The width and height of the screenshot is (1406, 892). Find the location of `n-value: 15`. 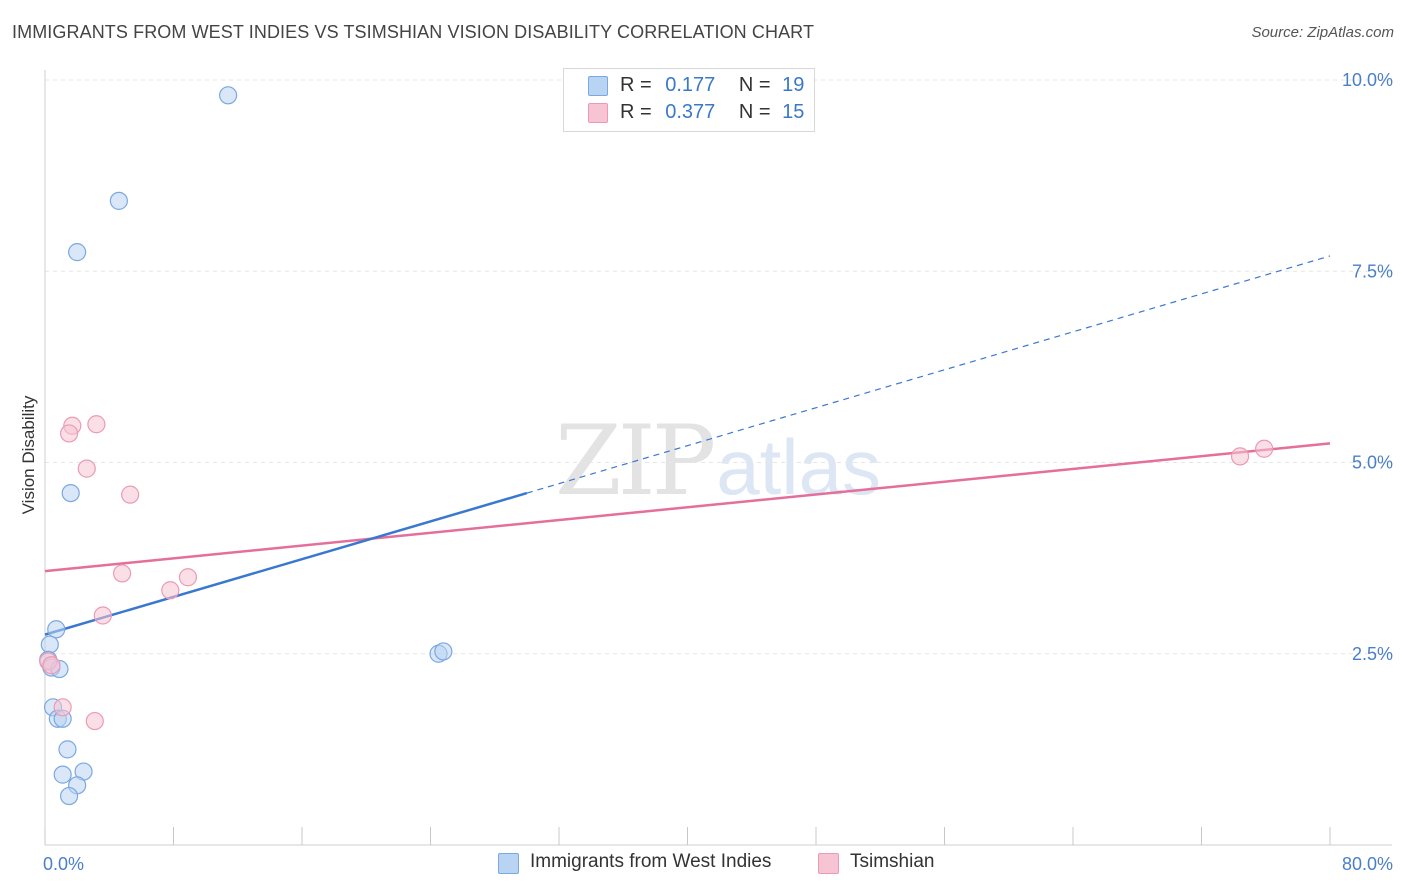

n-value: 15 is located at coordinates (793, 112).